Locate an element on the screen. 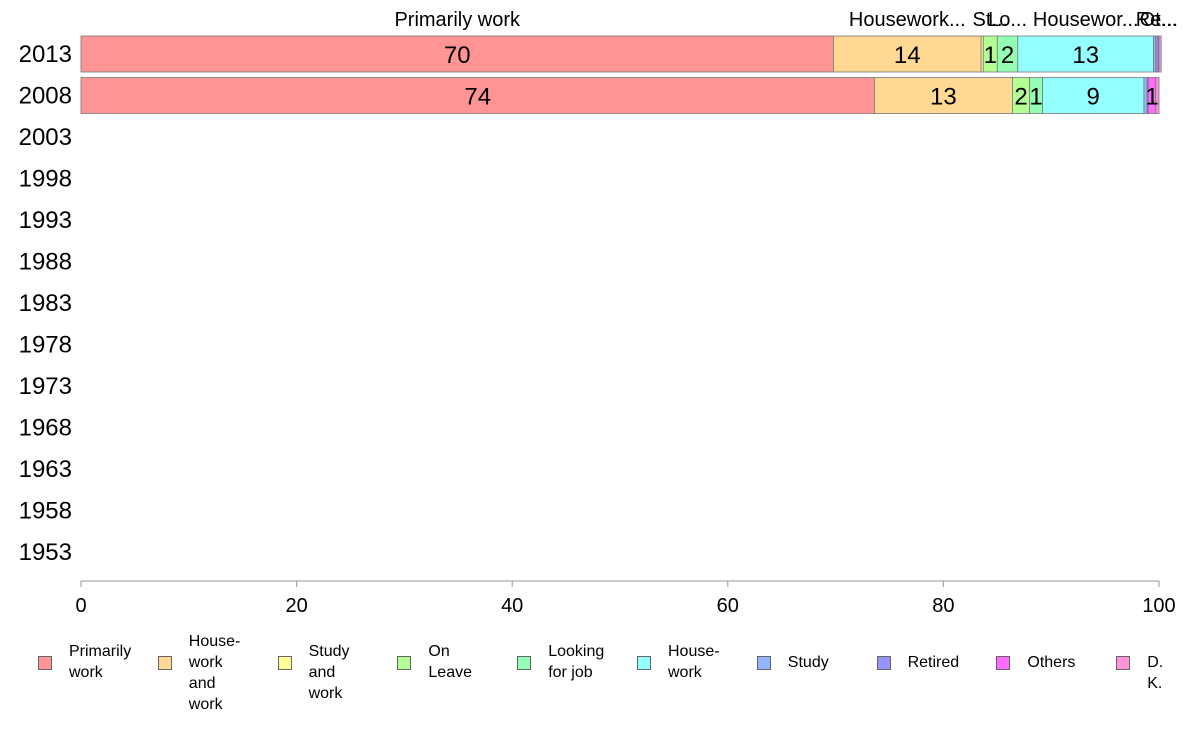 This screenshot has width=1188, height=736. data-label: 74 is located at coordinates (477, 97).